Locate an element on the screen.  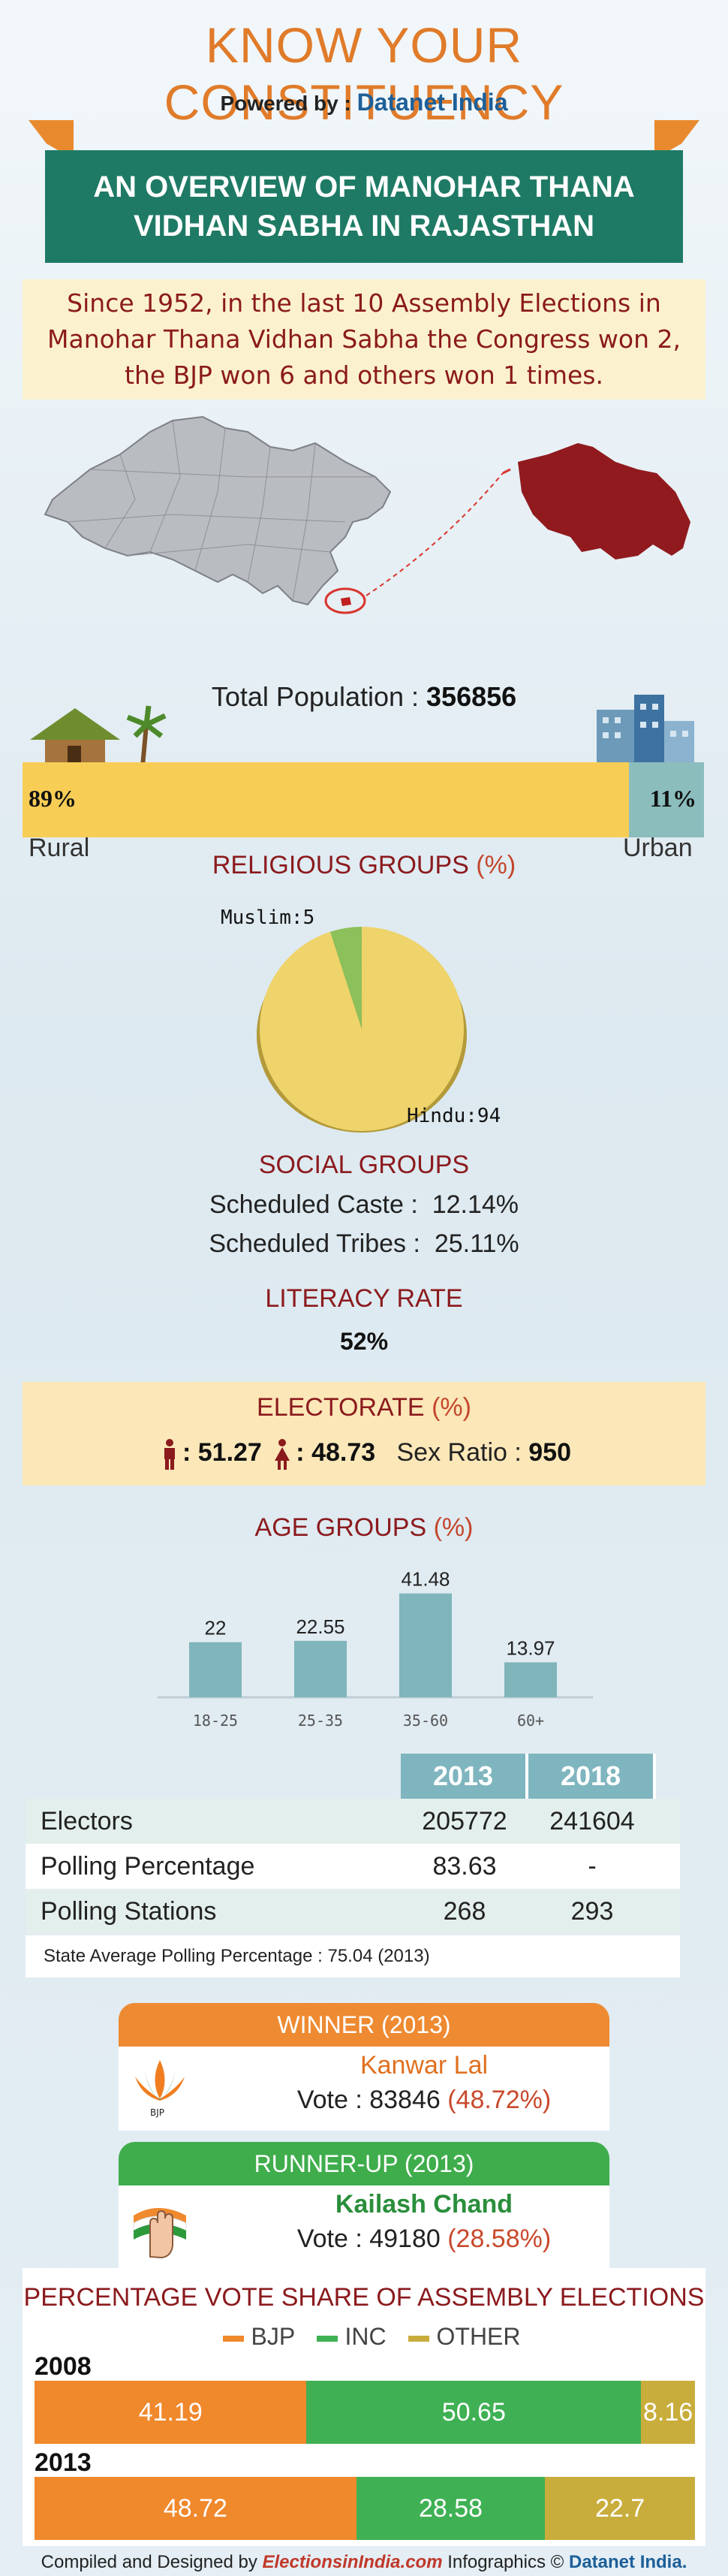
winner-name: Kanwar Lal is located at coordinates (424, 2065).